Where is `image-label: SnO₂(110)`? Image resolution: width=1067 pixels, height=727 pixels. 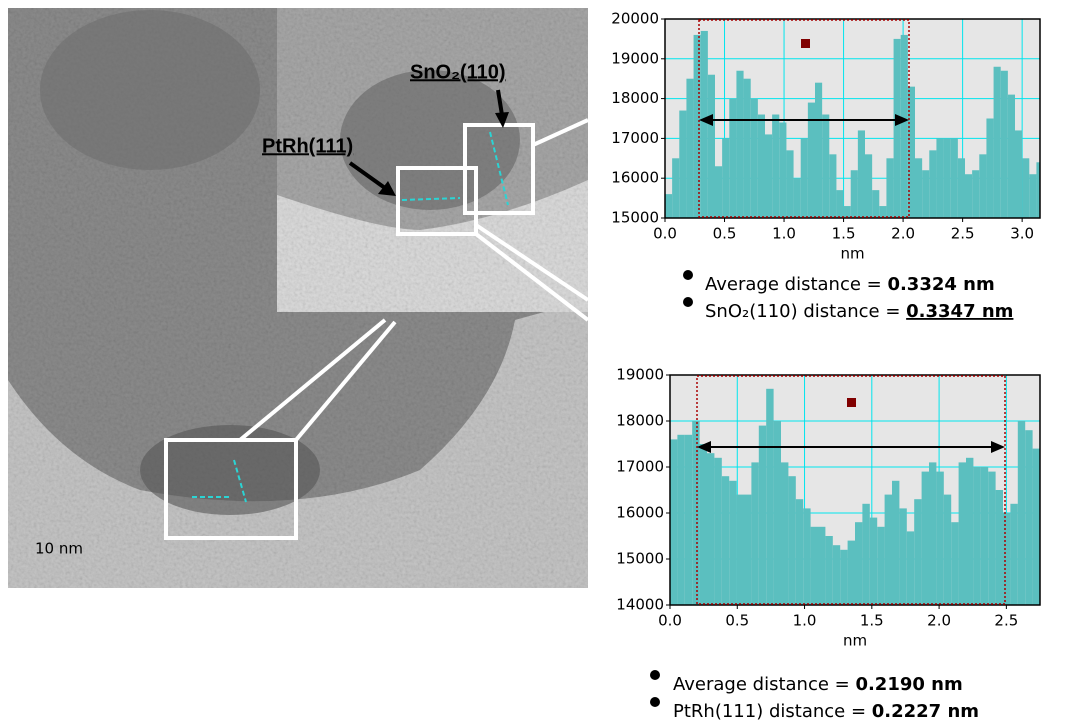
image-label: SnO₂(110) is located at coordinates (458, 72).